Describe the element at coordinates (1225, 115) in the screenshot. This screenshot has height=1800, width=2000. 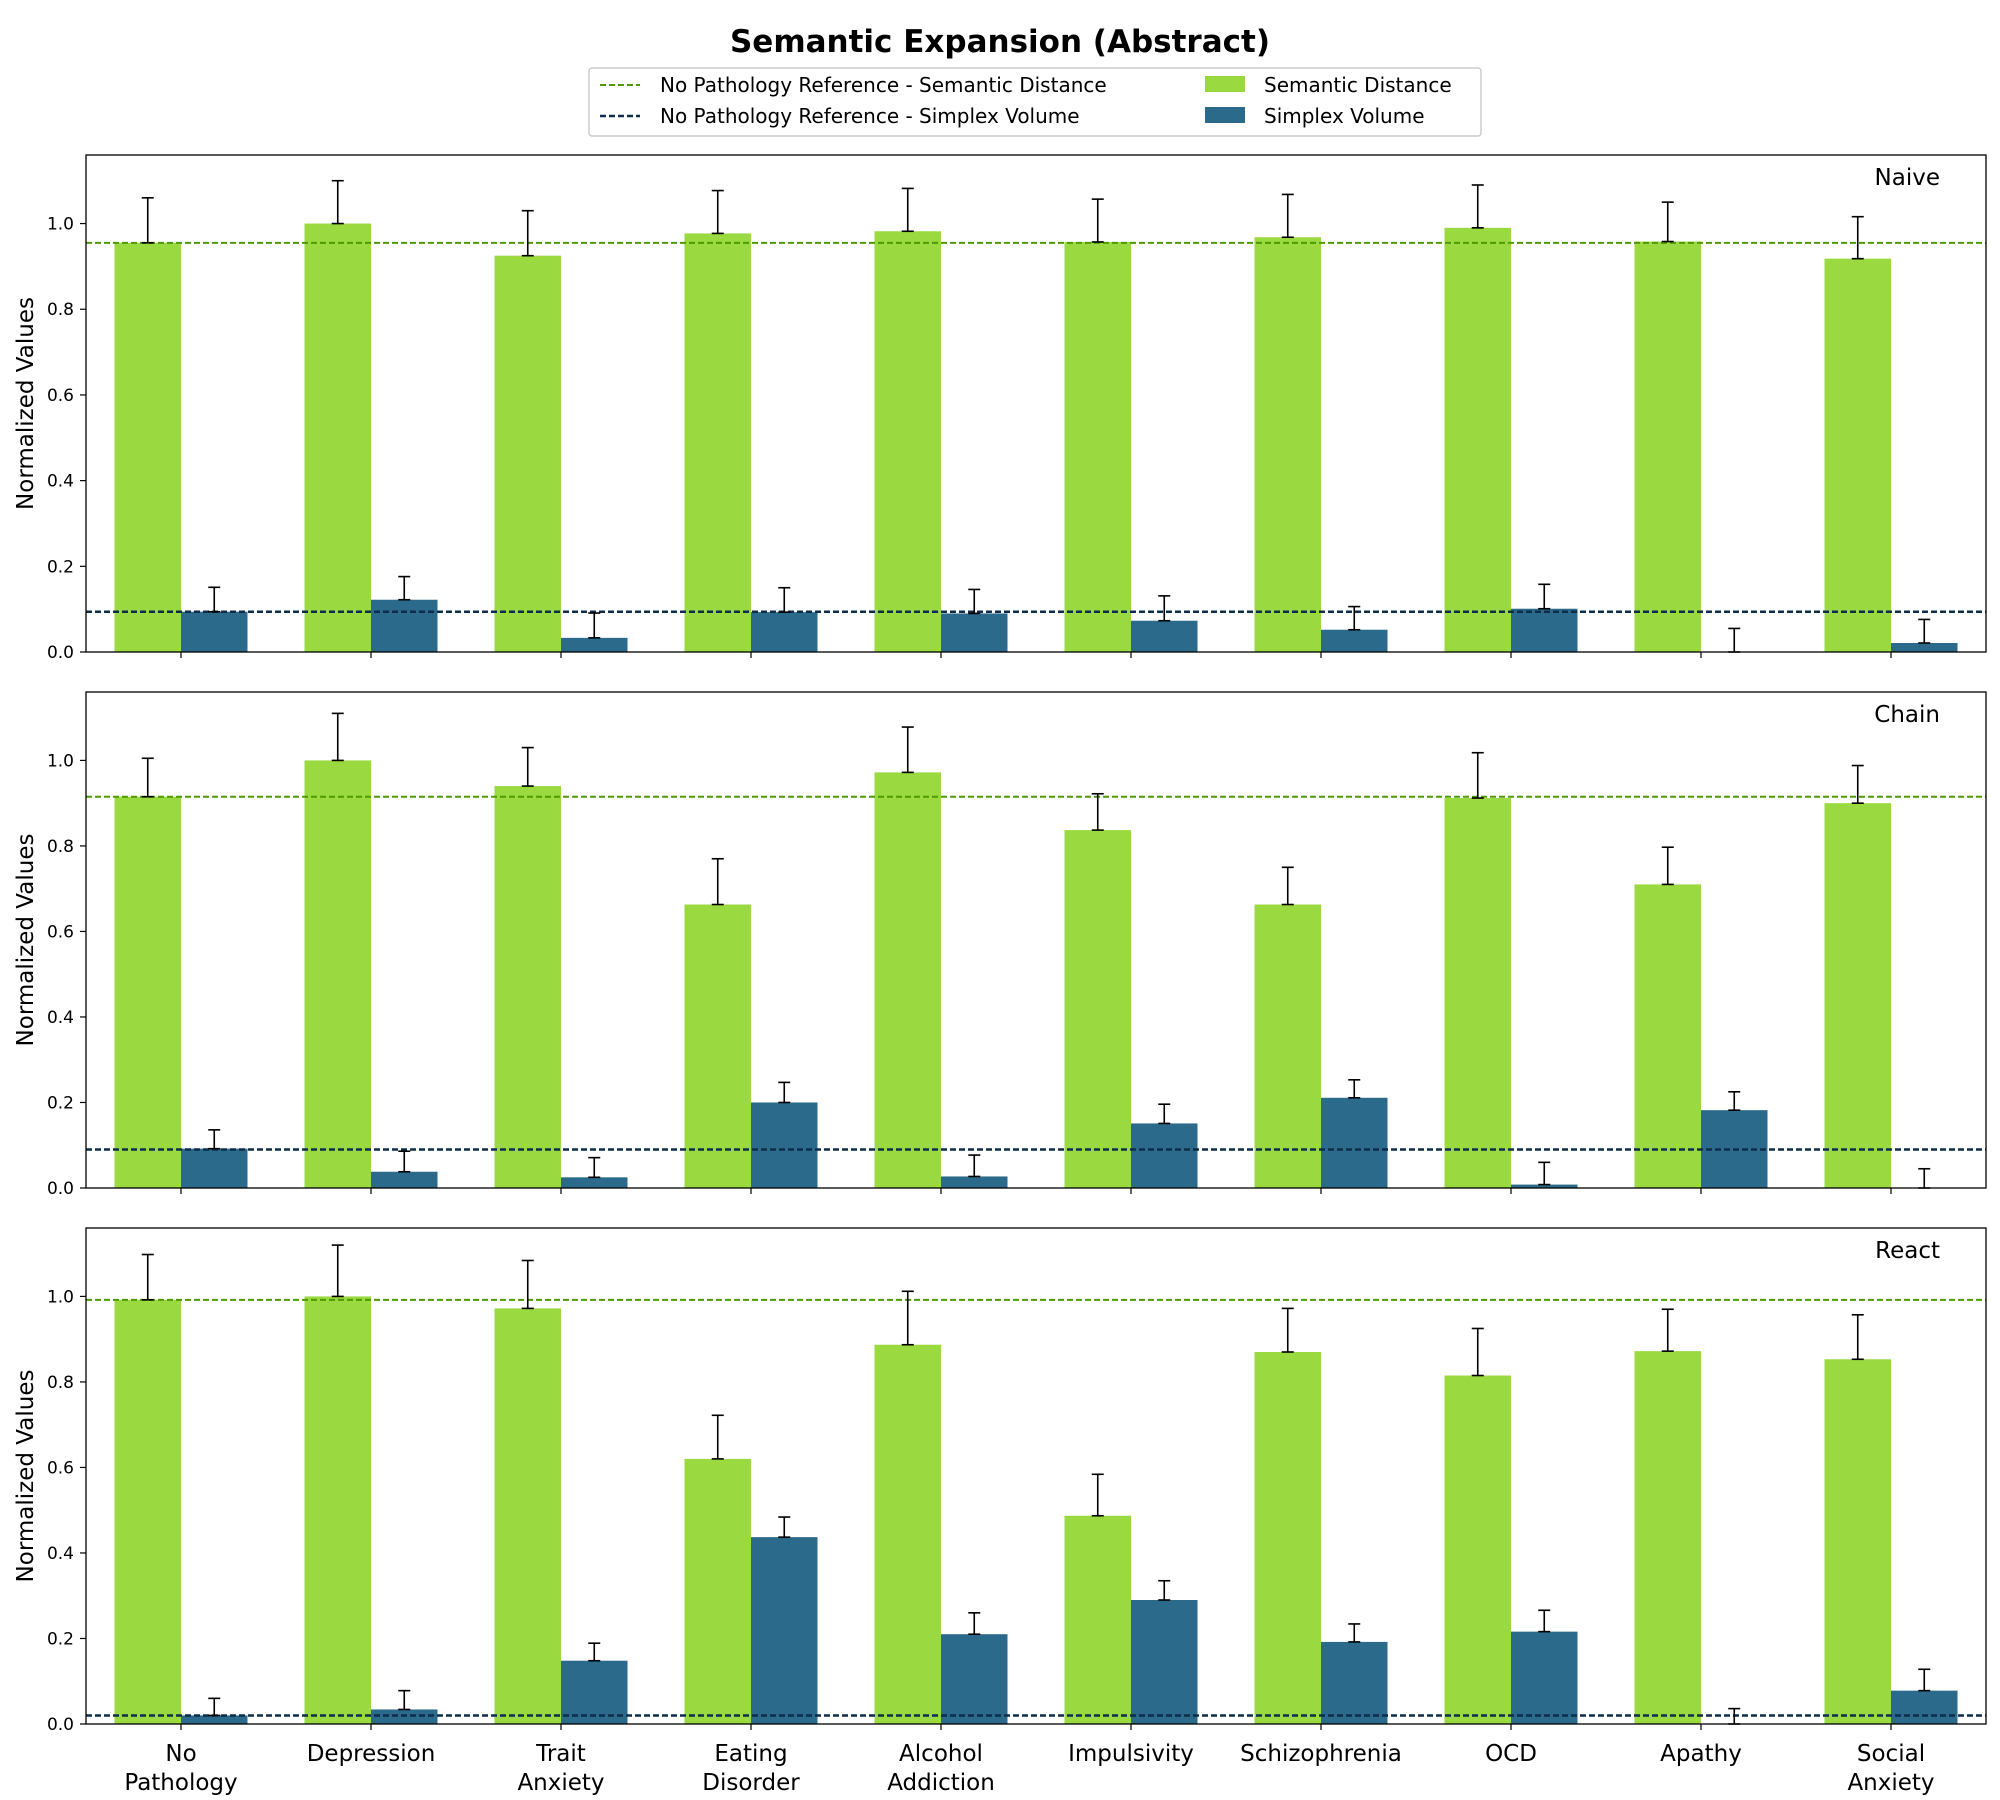
I see `legend-swatch-simplex` at that location.